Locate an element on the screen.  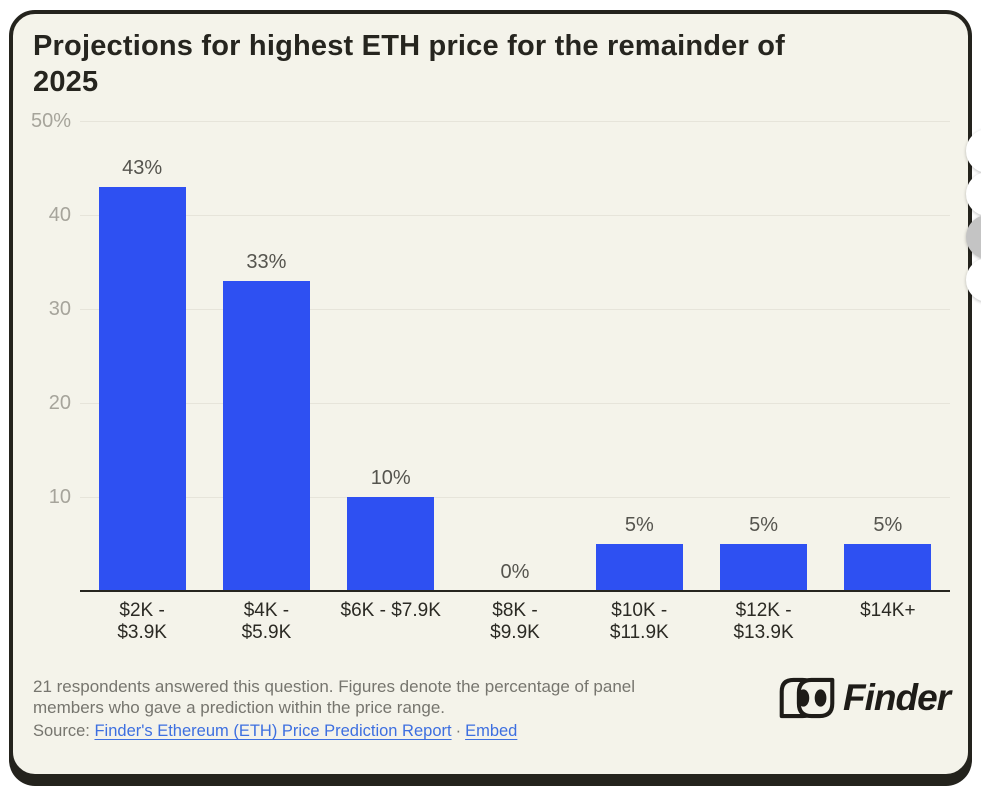
x-axis-tick-label: $2K - $3.9K is located at coordinates (142, 621).